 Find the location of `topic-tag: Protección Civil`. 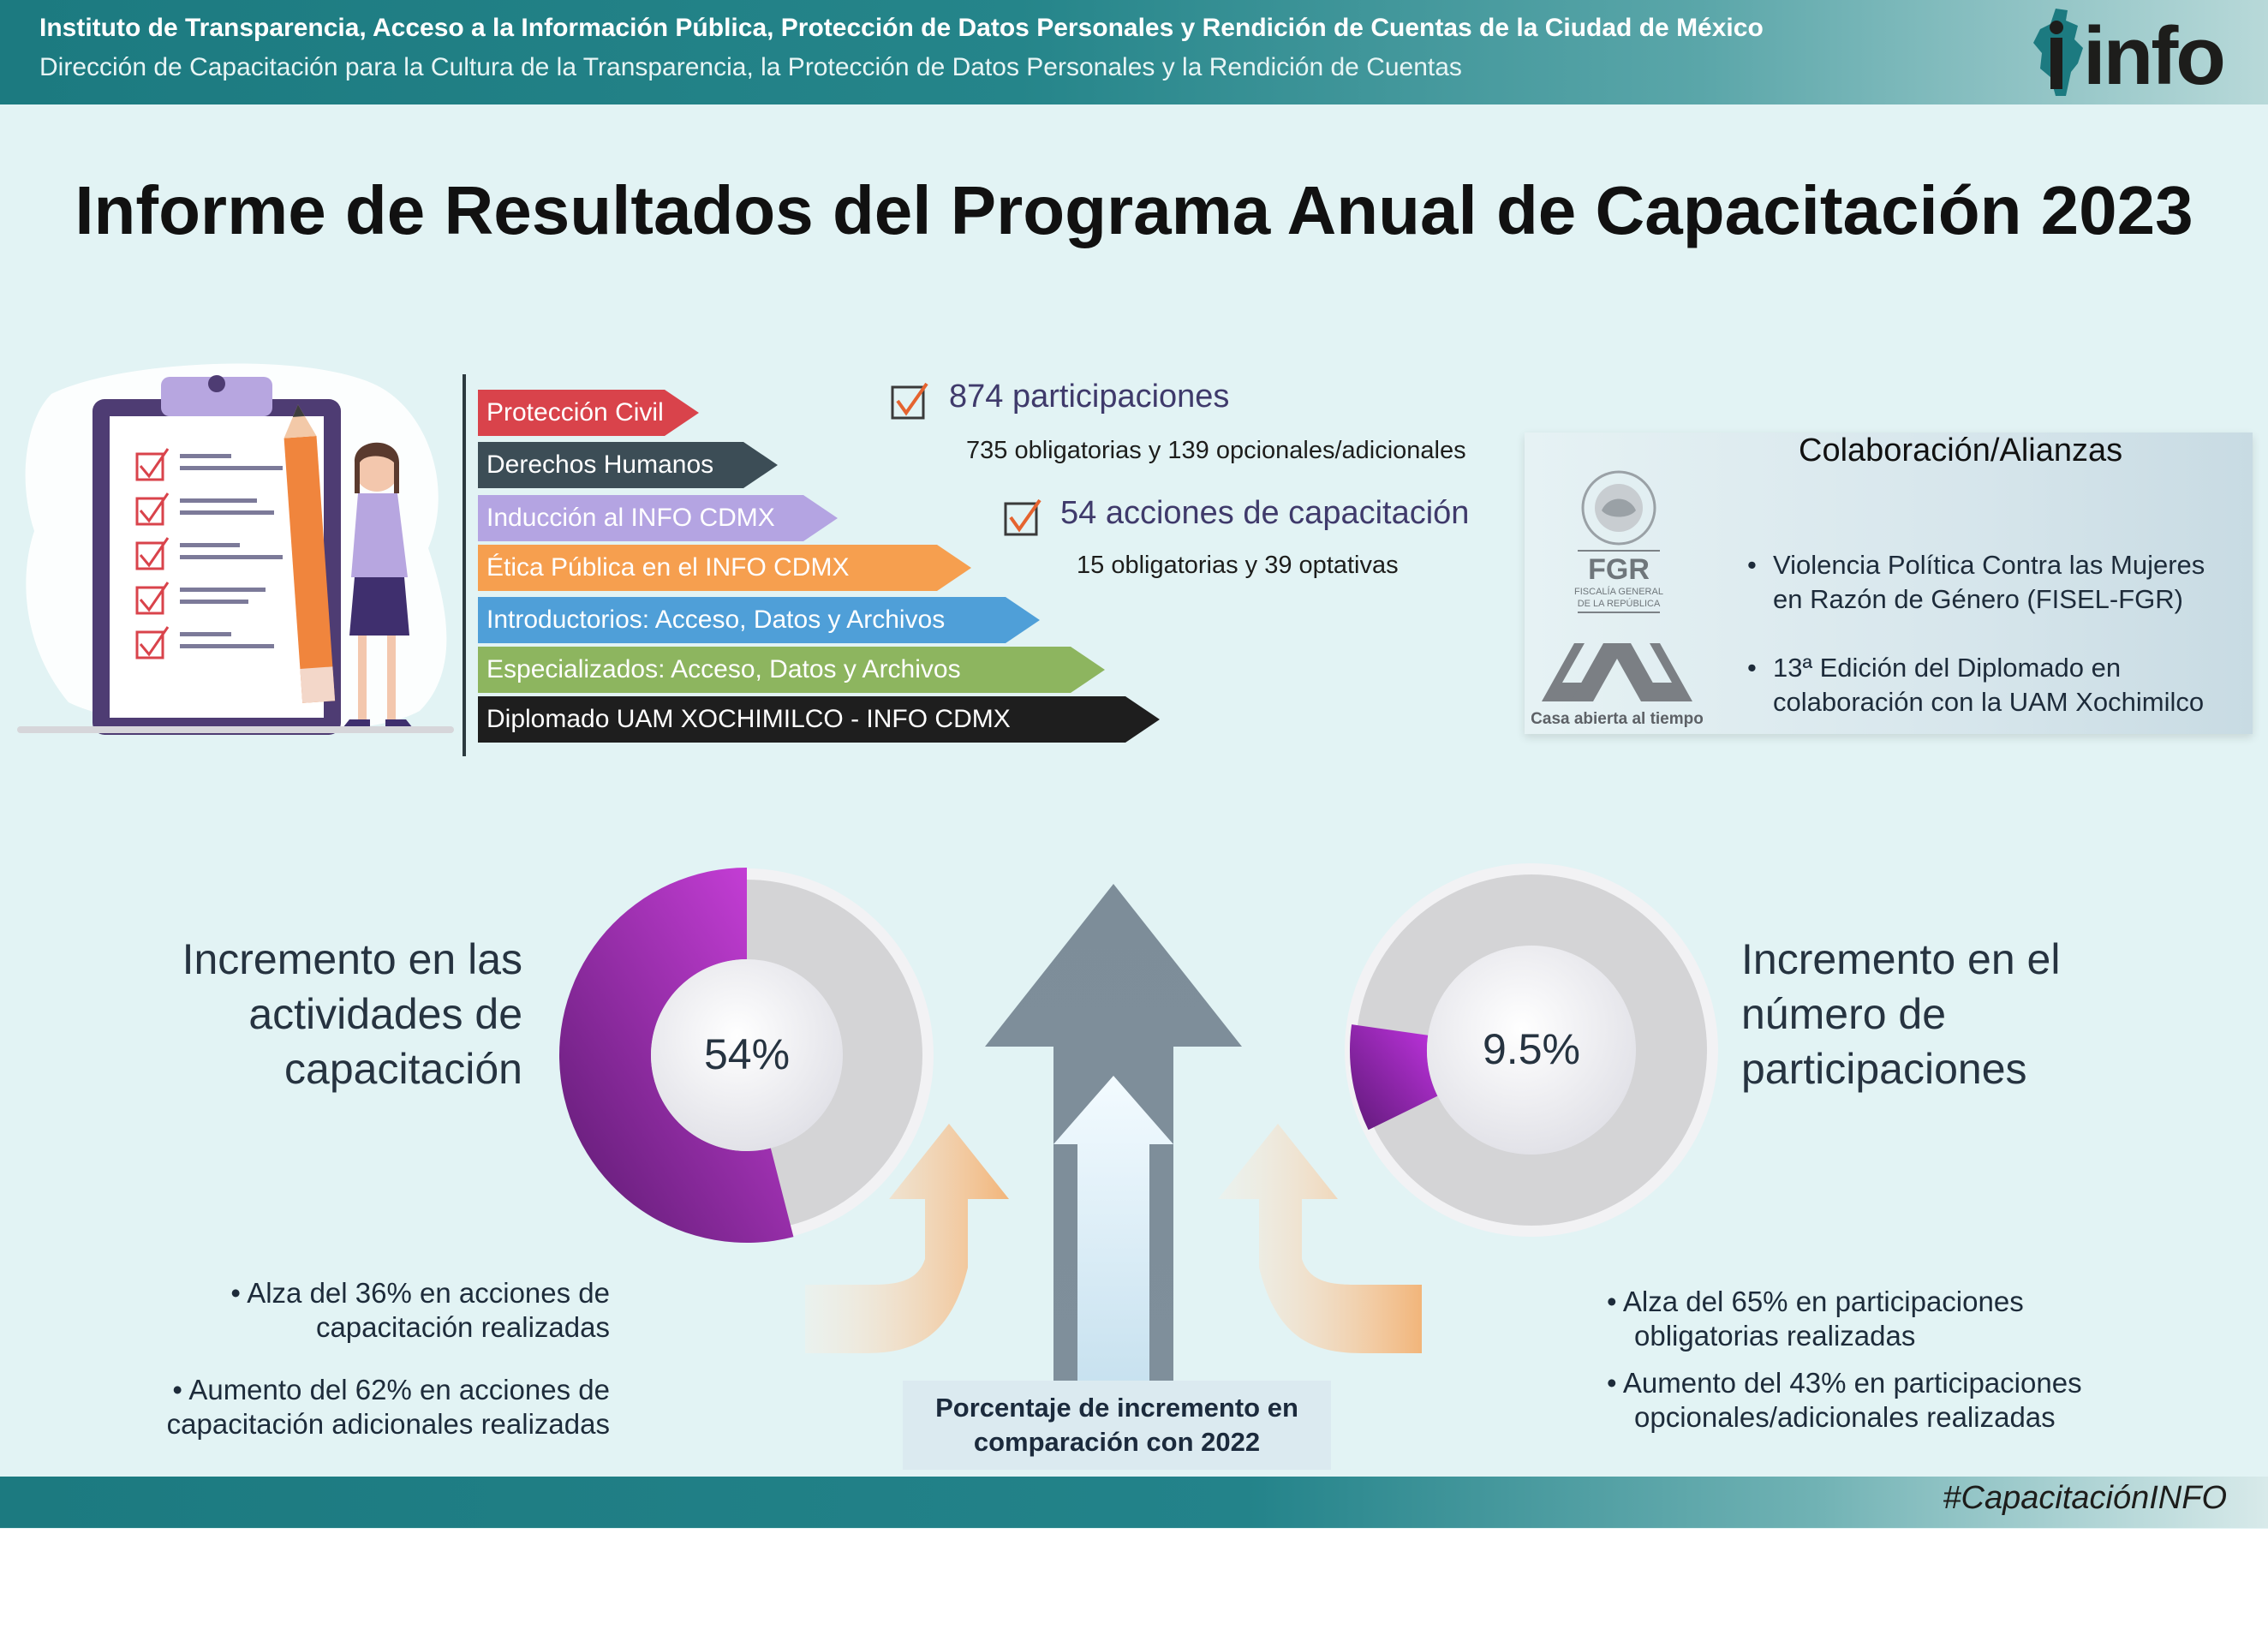

topic-tag: Protección Civil is located at coordinates (589, 413).